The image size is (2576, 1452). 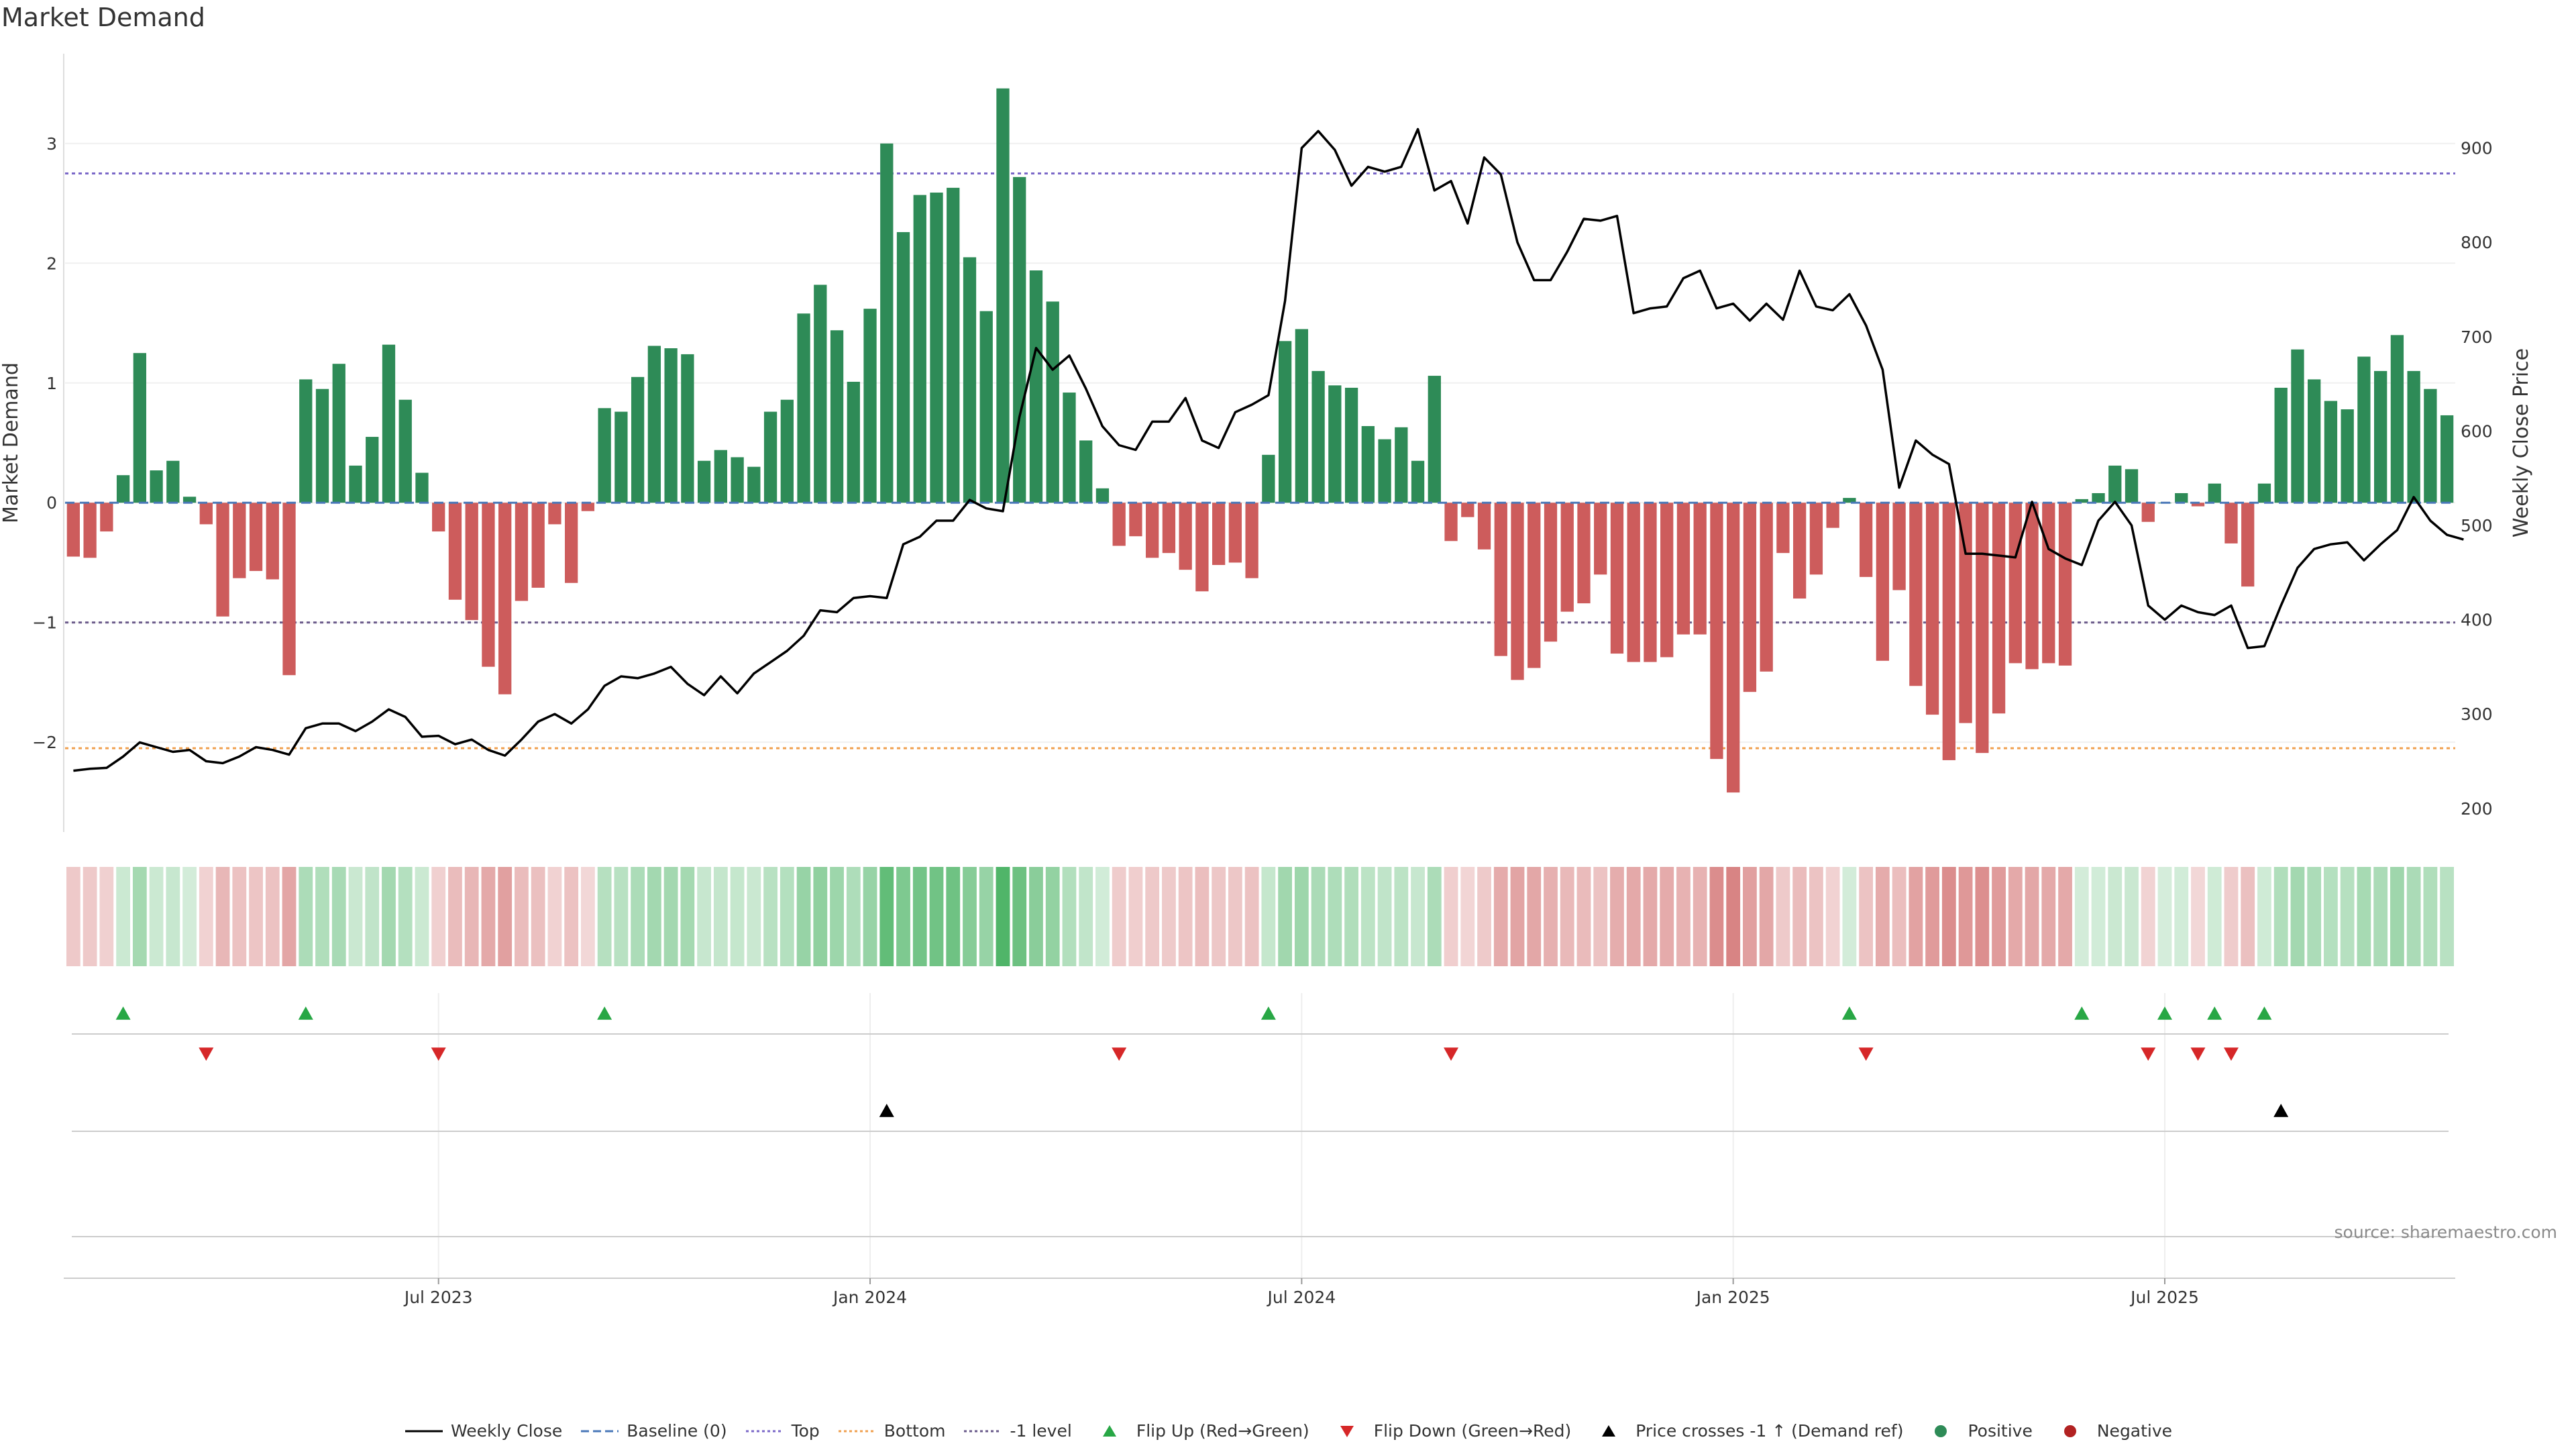 What do you see at coordinates (2446, 1233) in the screenshot?
I see `source-note: source: sharemaestro.com` at bounding box center [2446, 1233].